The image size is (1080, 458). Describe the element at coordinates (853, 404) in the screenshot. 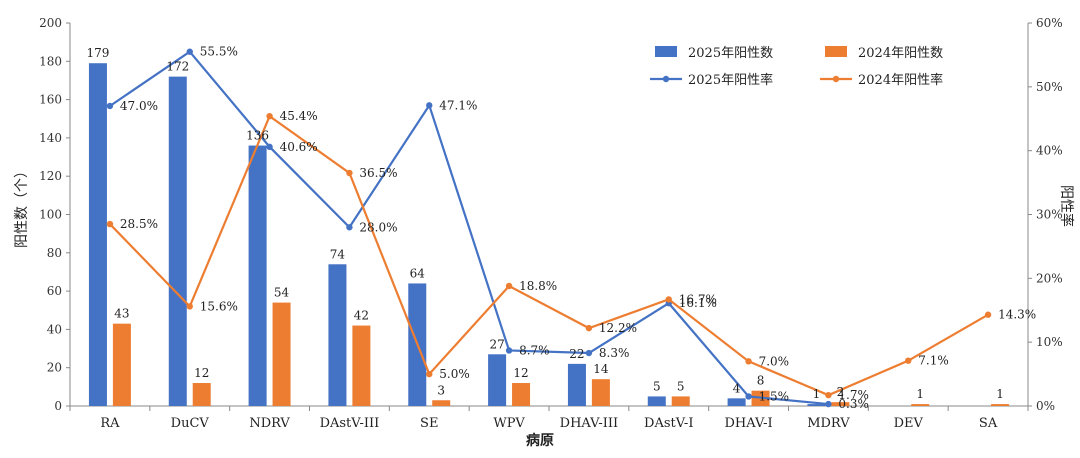

I see `point-value-label: 0.3%` at that location.